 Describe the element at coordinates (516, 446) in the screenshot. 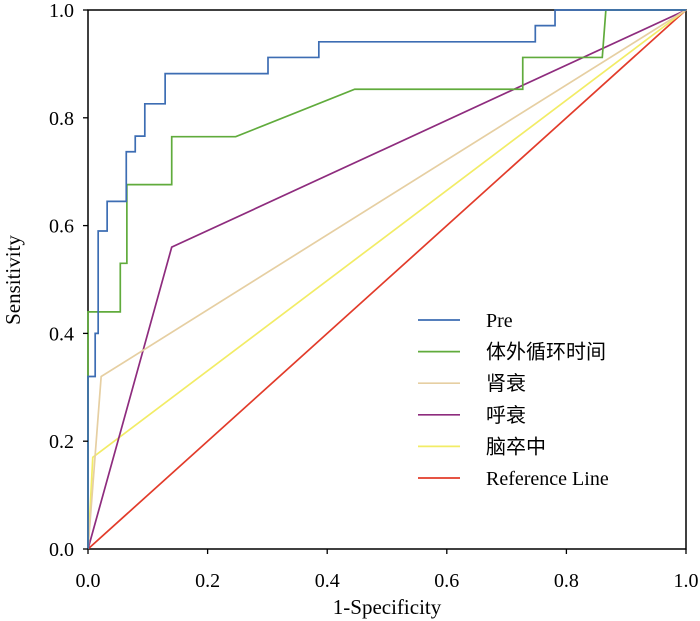

I see `legend-label: 脑卒中` at that location.